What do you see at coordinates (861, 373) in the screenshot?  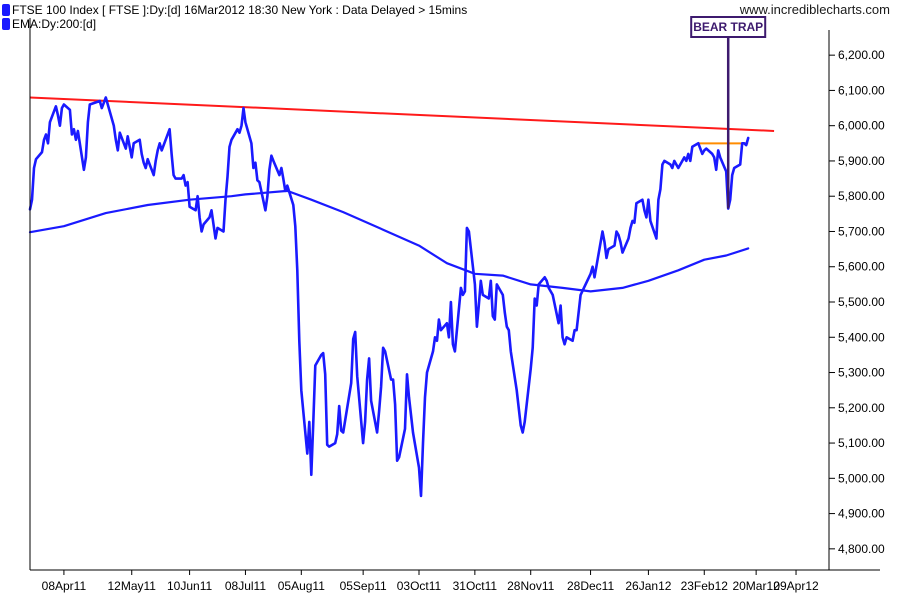 I see `y-tick-label: 5,300.00` at bounding box center [861, 373].